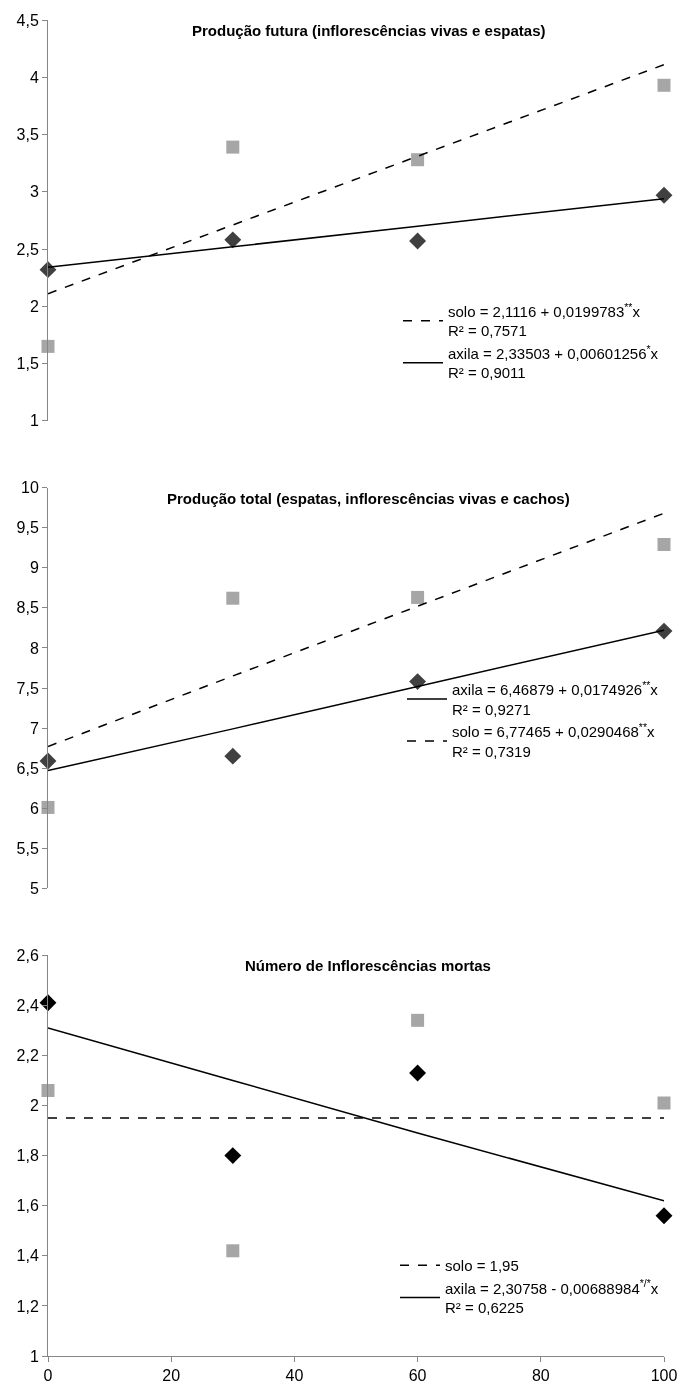  What do you see at coordinates (27, 1206) in the screenshot?
I see `y-tick-label: 1,6` at bounding box center [27, 1206].